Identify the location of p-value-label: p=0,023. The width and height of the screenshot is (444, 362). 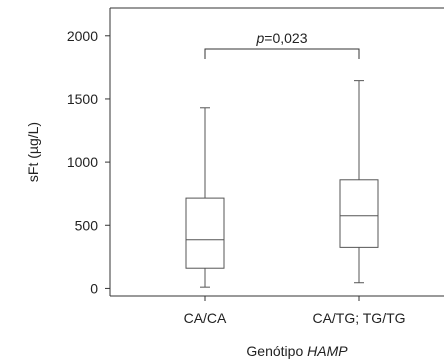
(281, 38).